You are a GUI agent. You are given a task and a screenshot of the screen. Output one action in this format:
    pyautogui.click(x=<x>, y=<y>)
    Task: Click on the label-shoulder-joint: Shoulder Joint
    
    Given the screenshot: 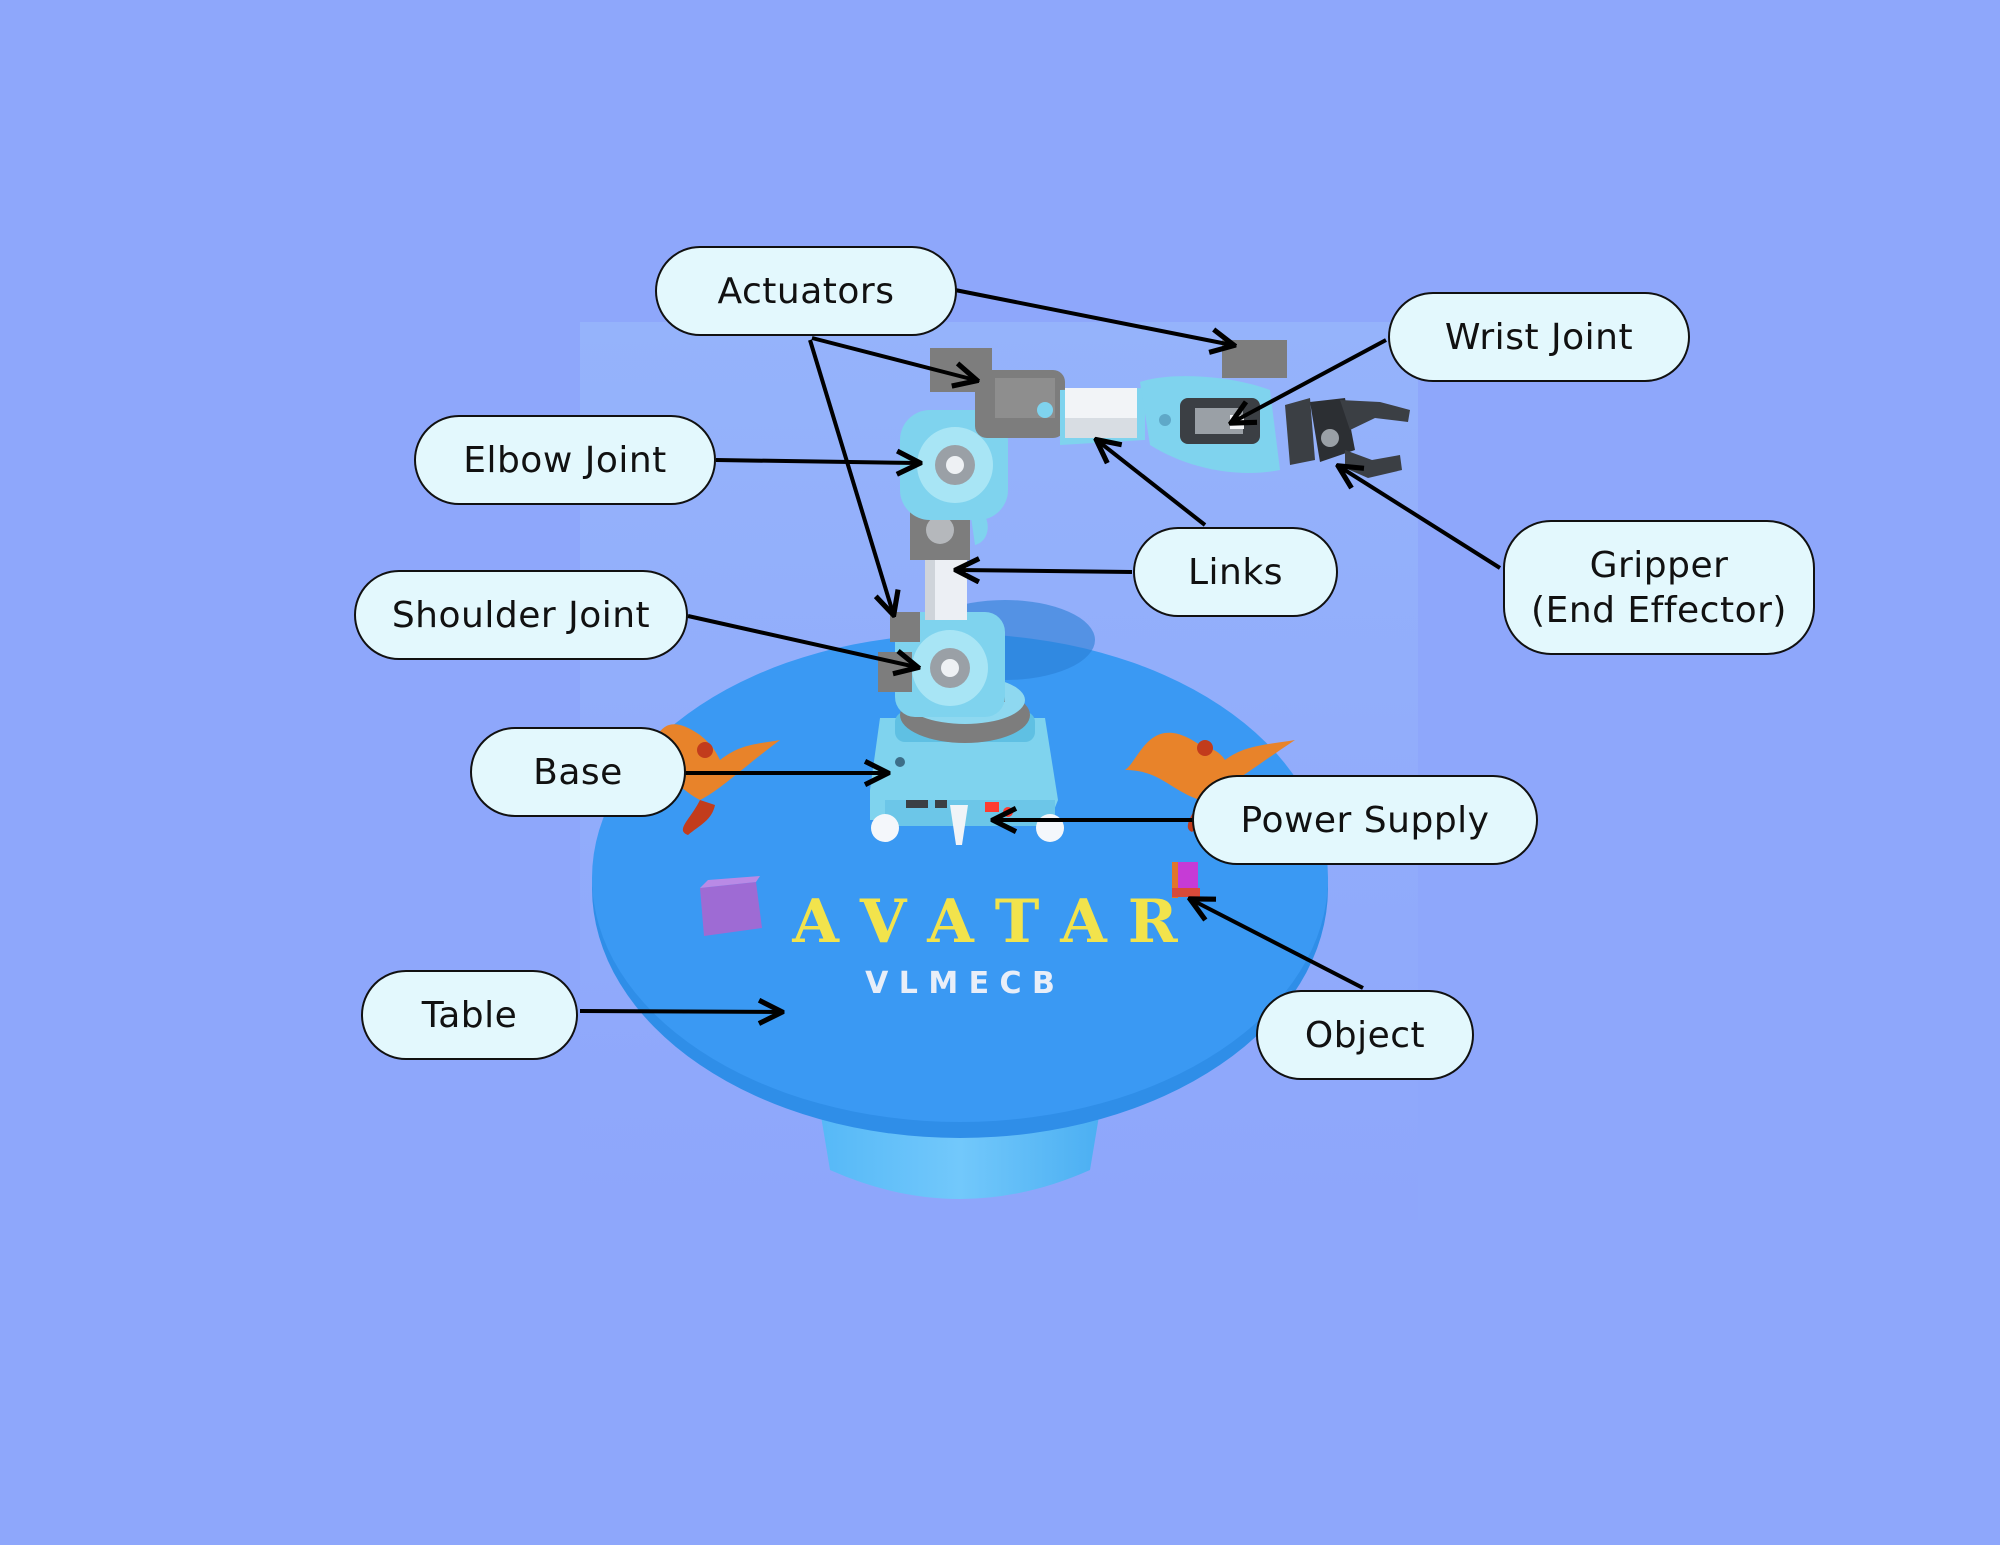 What is the action you would take?
    pyautogui.click(x=521, y=615)
    